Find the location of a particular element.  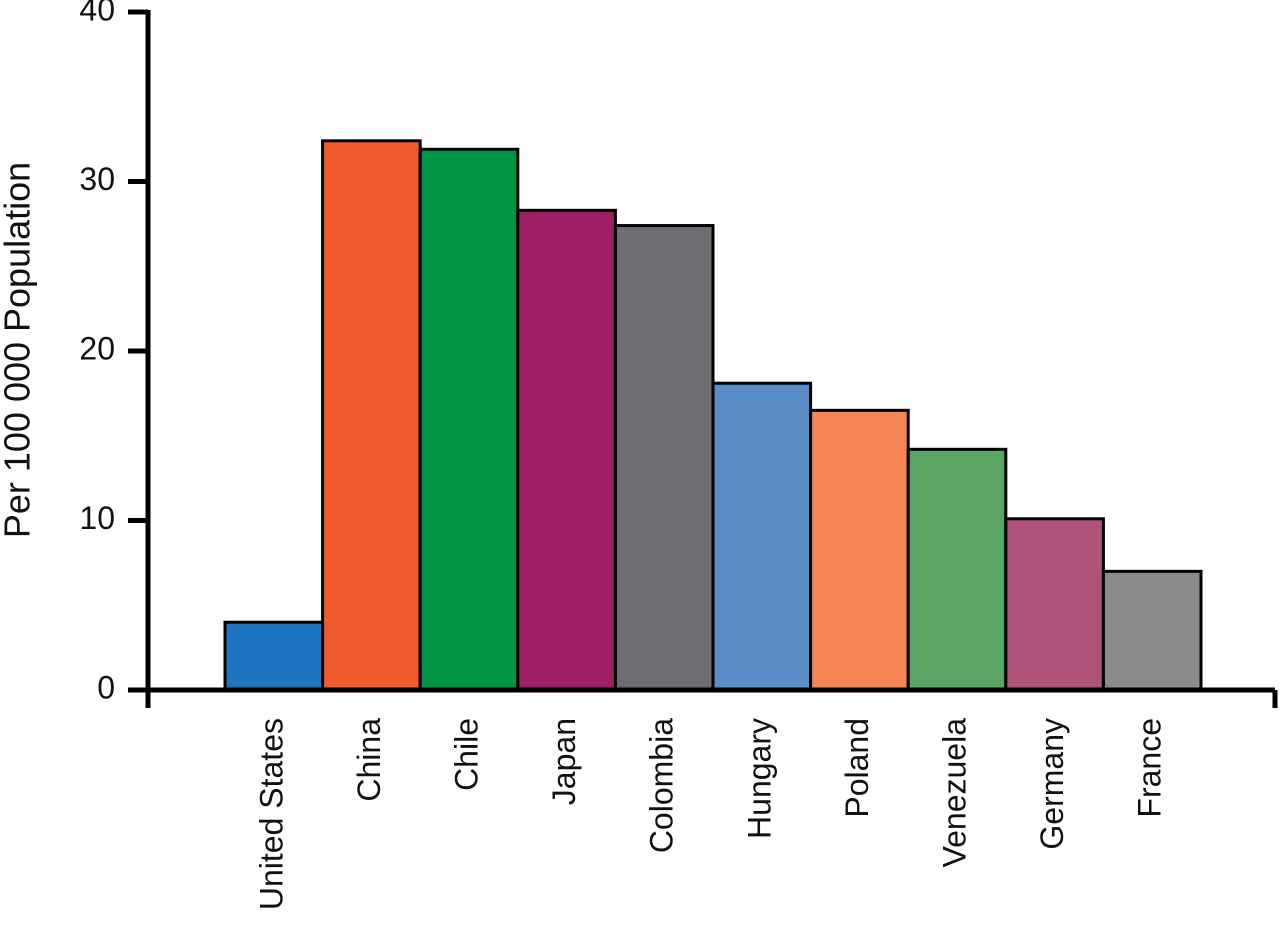

x-tick-label: Venezuela is located at coordinates (954, 793).